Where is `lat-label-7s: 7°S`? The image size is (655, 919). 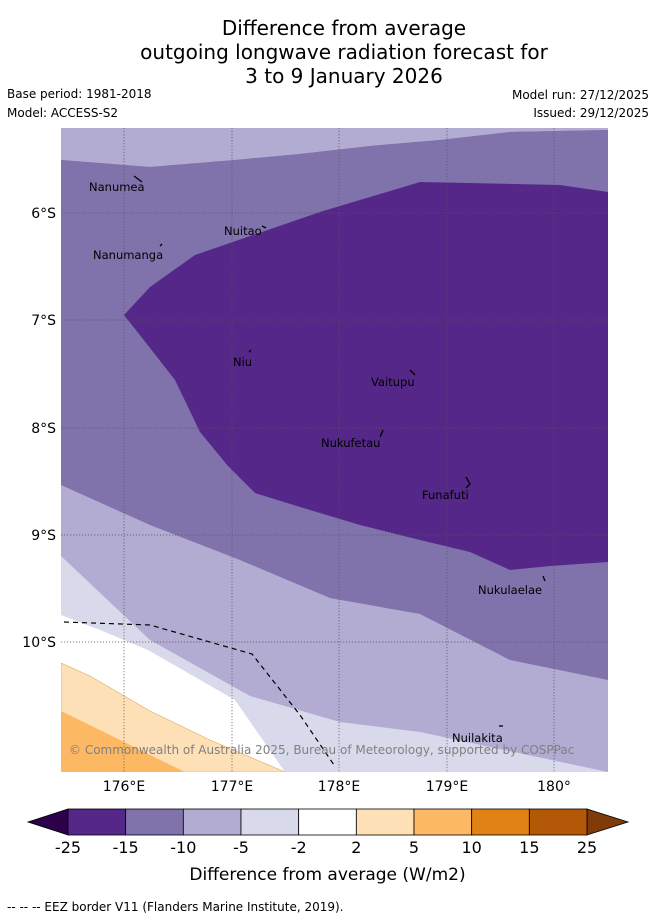
lat-label-7s: 7°S is located at coordinates (43, 321).